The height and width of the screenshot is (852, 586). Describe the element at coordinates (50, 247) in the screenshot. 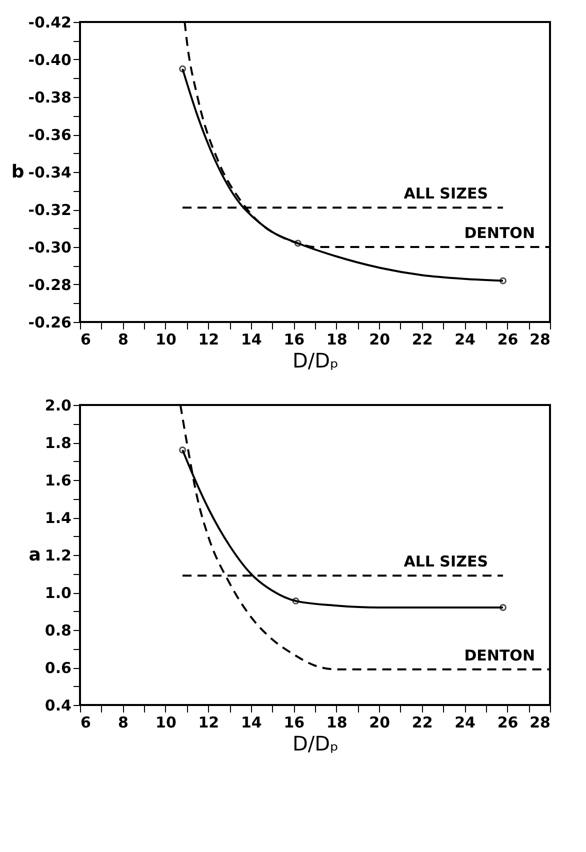

I see `y-tick-label: -0.30` at that location.